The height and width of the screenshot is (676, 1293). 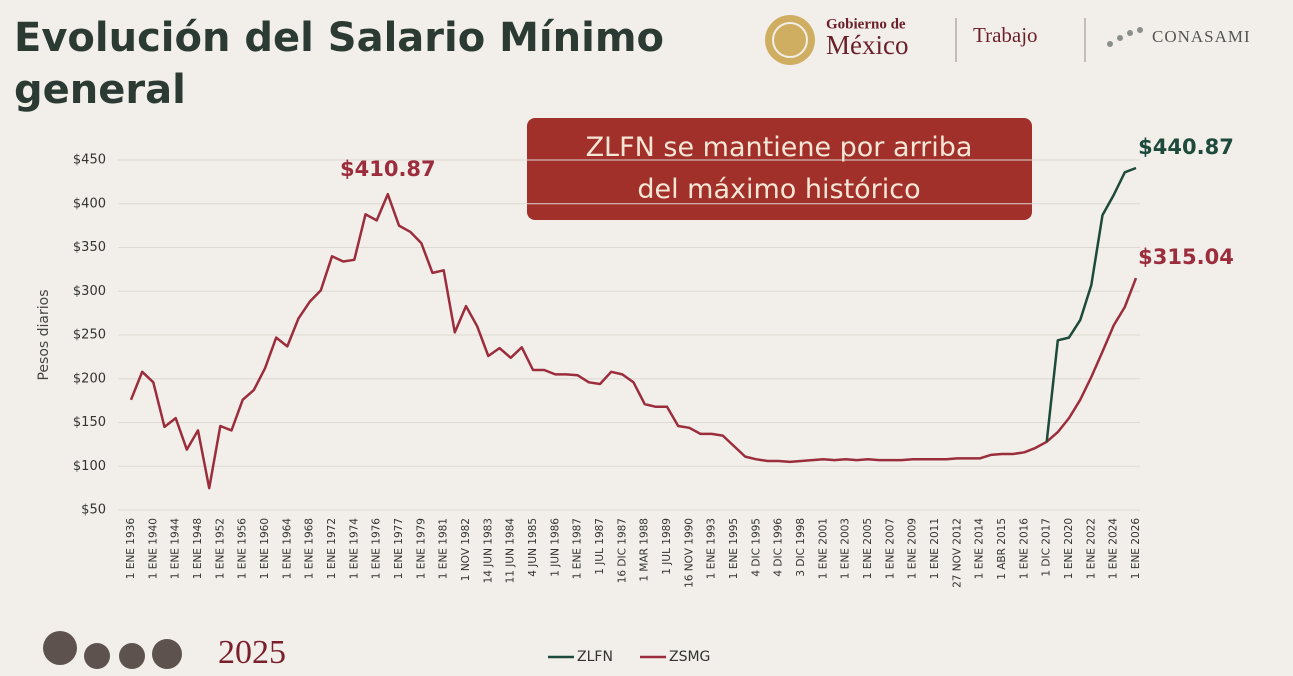 I want to click on x-tick-label: 1 JUL 1989, so click(x=667, y=546).